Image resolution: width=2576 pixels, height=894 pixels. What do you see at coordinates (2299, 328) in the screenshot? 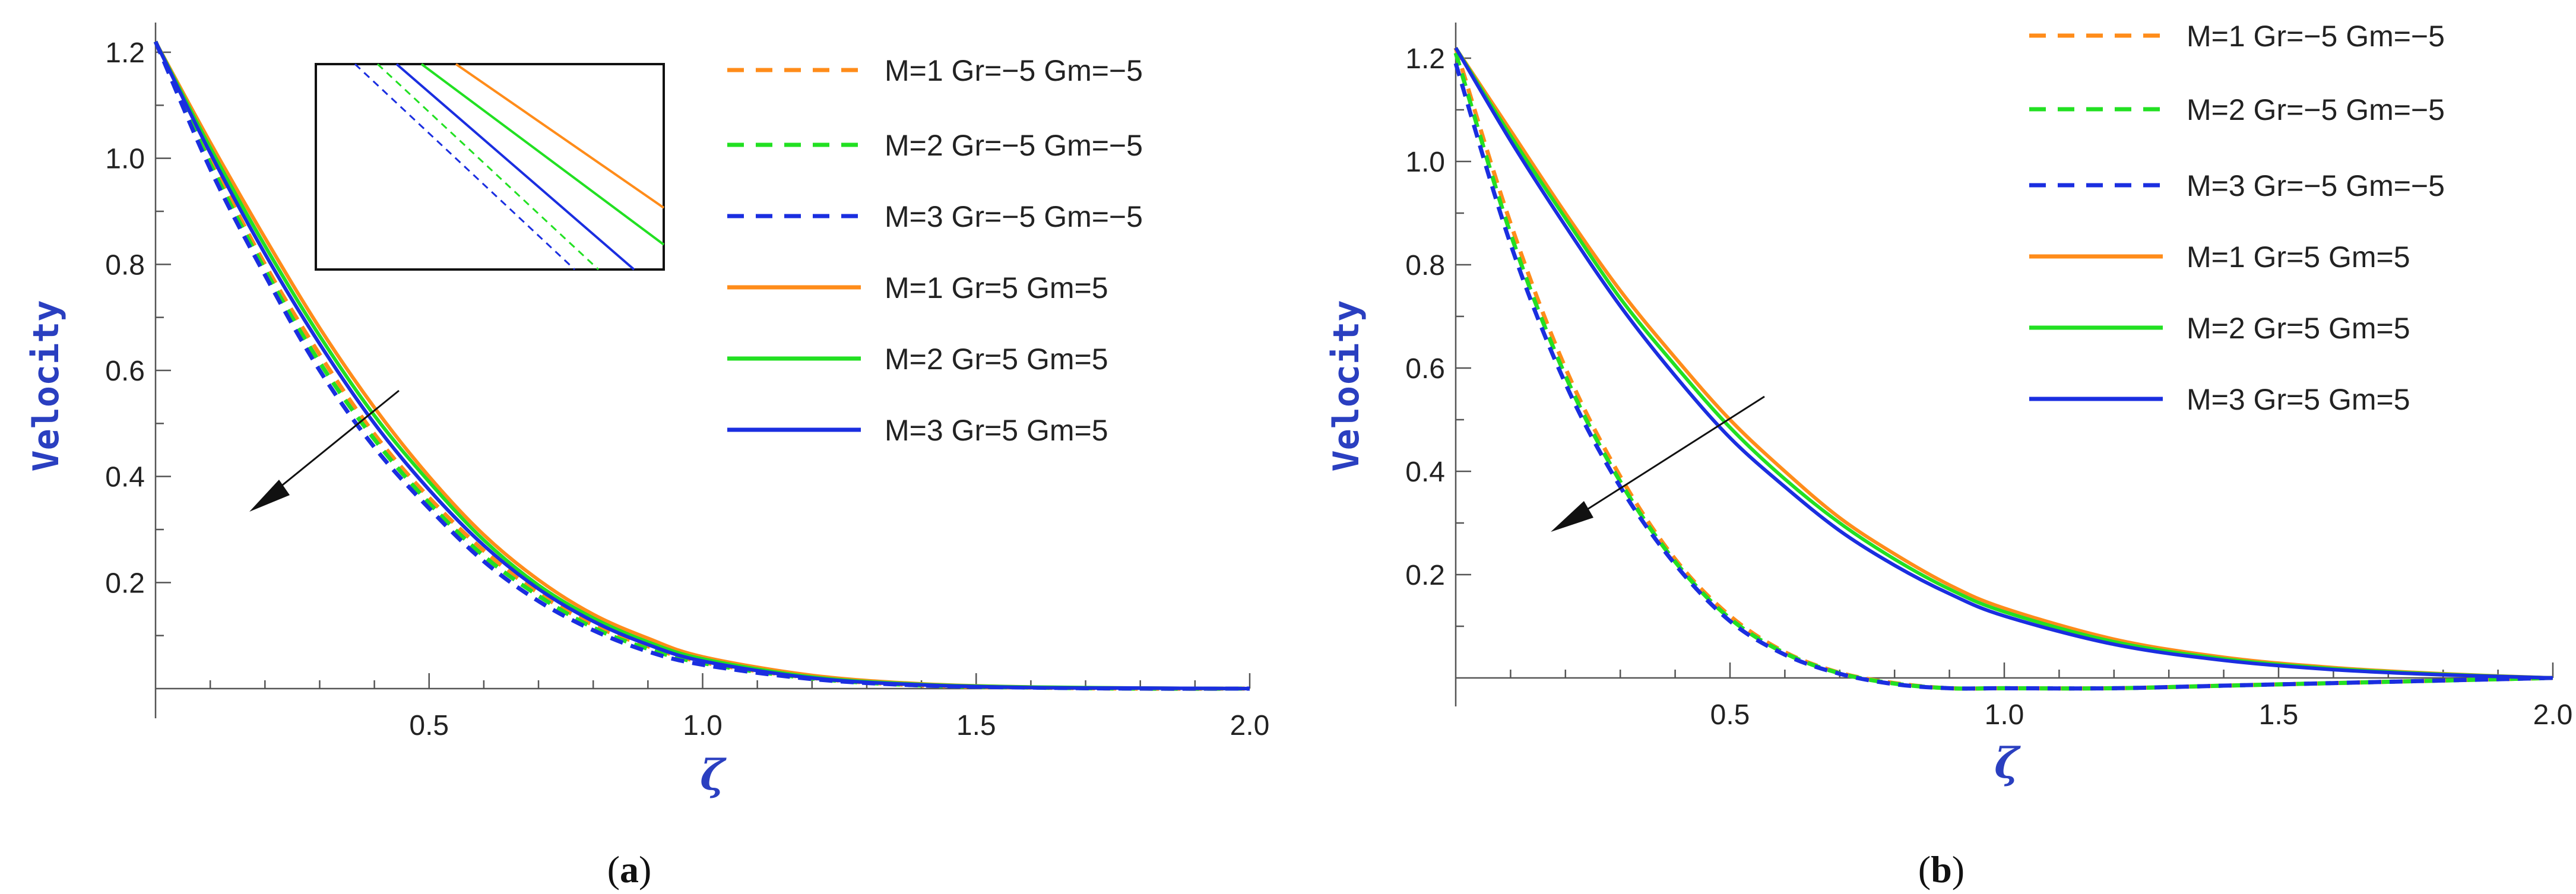
I see `legend-label-b-5: M=2 Gr=5 Gm=5` at bounding box center [2299, 328].